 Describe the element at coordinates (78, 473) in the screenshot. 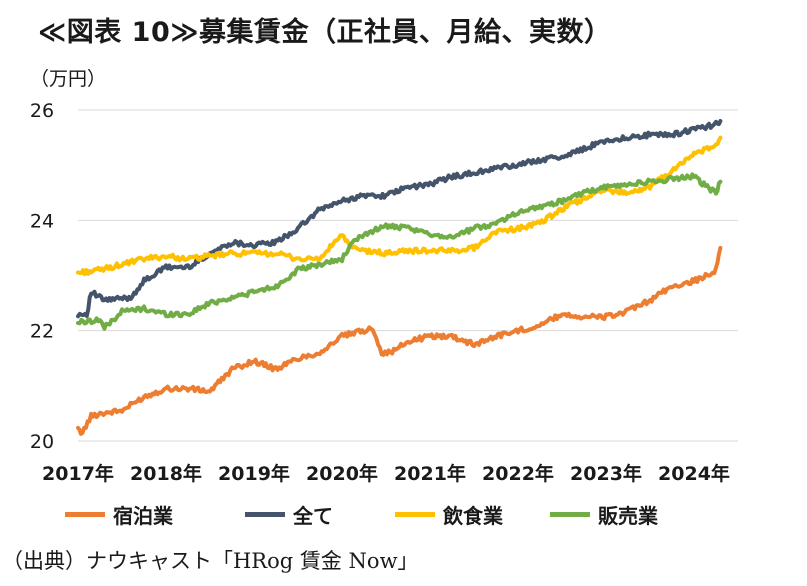

I see `x-tick-label: 2017年` at that location.